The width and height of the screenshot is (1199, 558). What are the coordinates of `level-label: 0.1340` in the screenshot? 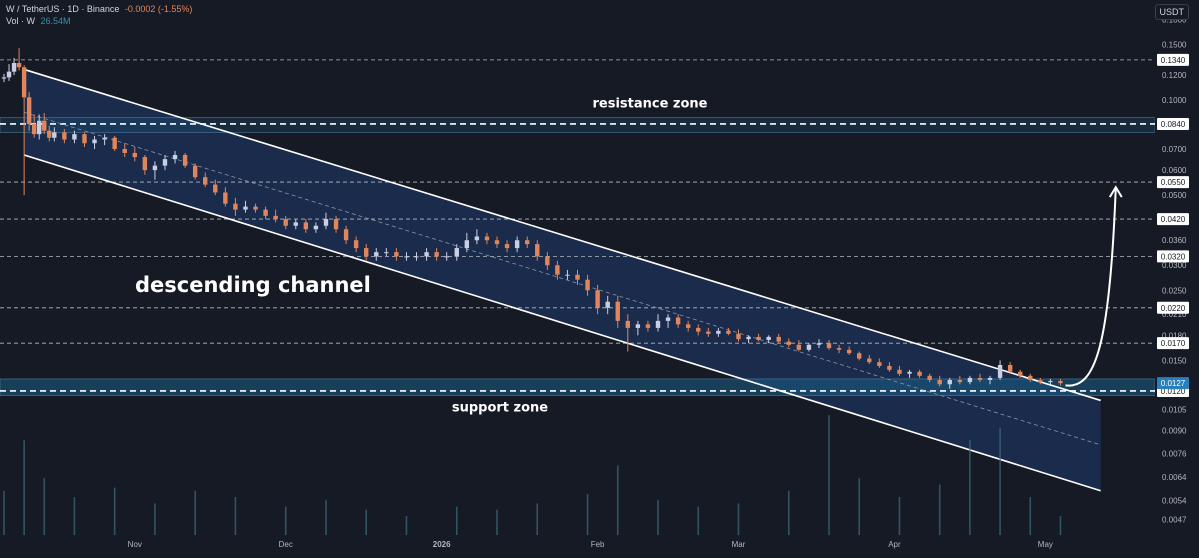 It's located at (1173, 60).